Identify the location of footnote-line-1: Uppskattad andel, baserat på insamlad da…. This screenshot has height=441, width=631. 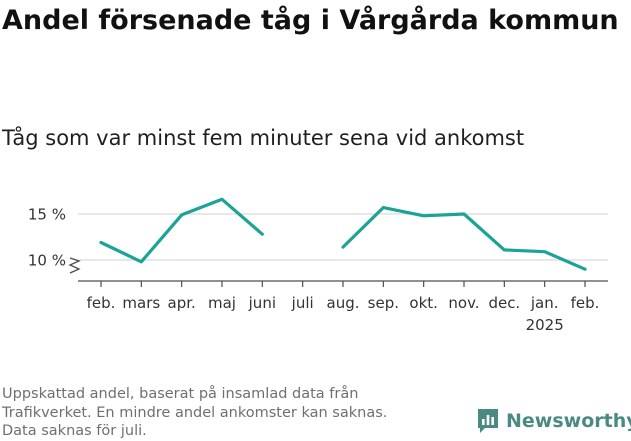
(180, 394).